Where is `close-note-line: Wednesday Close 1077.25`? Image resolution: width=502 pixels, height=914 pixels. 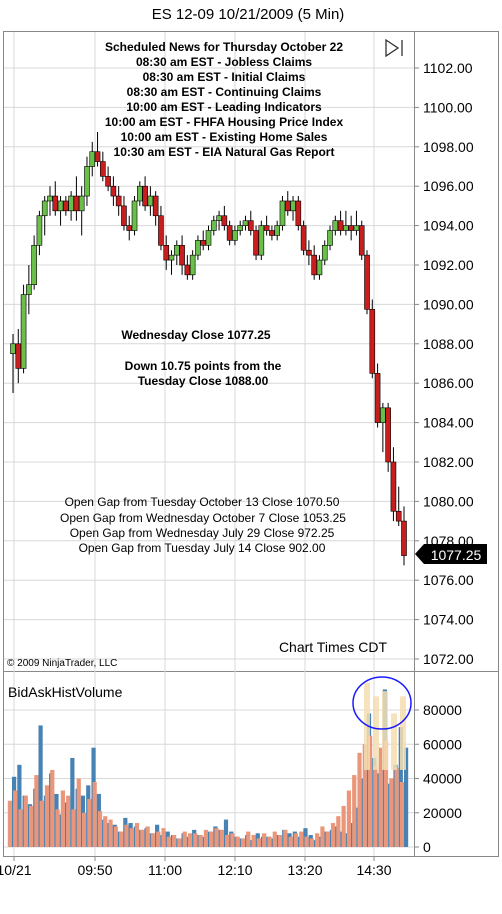
close-note-line: Wednesday Close 1077.25 is located at coordinates (196, 335).